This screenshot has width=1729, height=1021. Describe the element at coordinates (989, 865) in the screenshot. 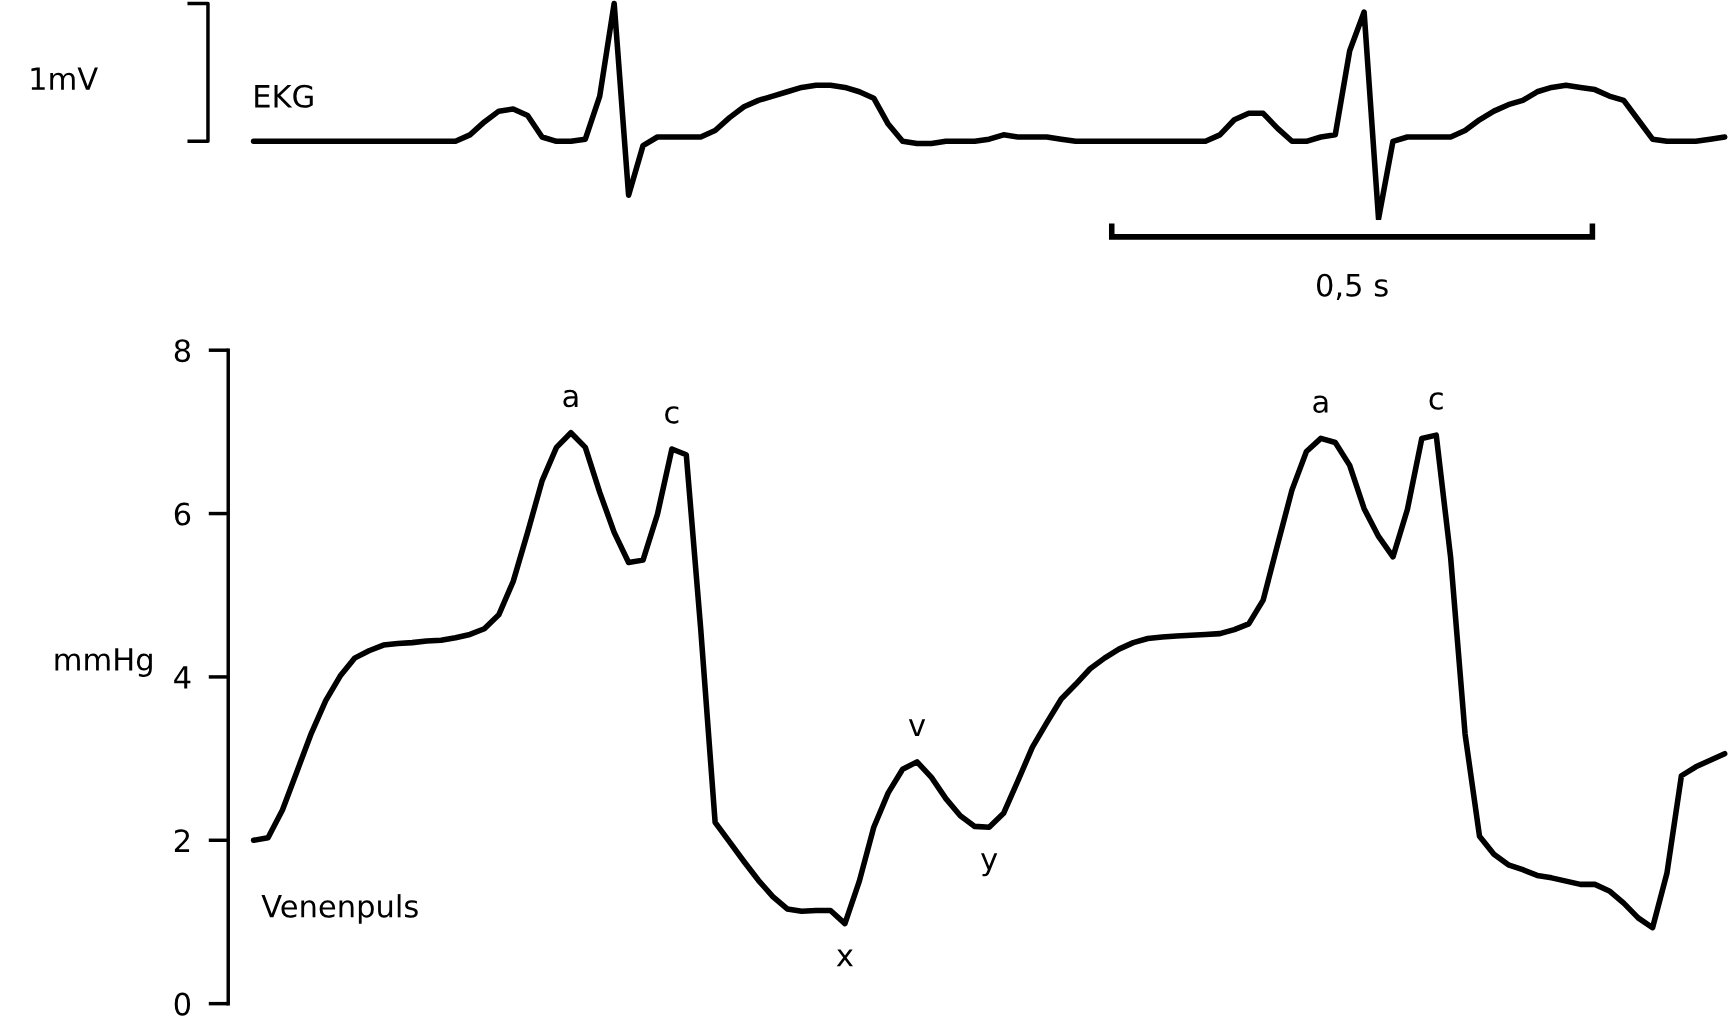

I see `annotation: y` at that location.